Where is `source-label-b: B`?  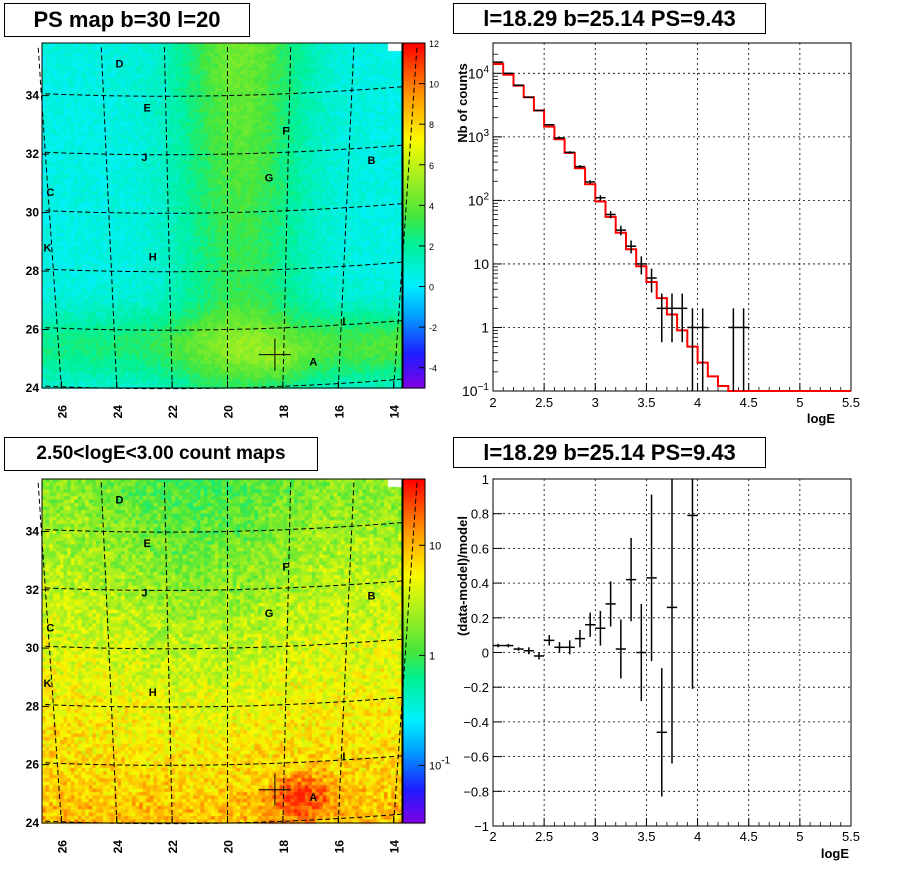
source-label-b: B is located at coordinates (372, 161).